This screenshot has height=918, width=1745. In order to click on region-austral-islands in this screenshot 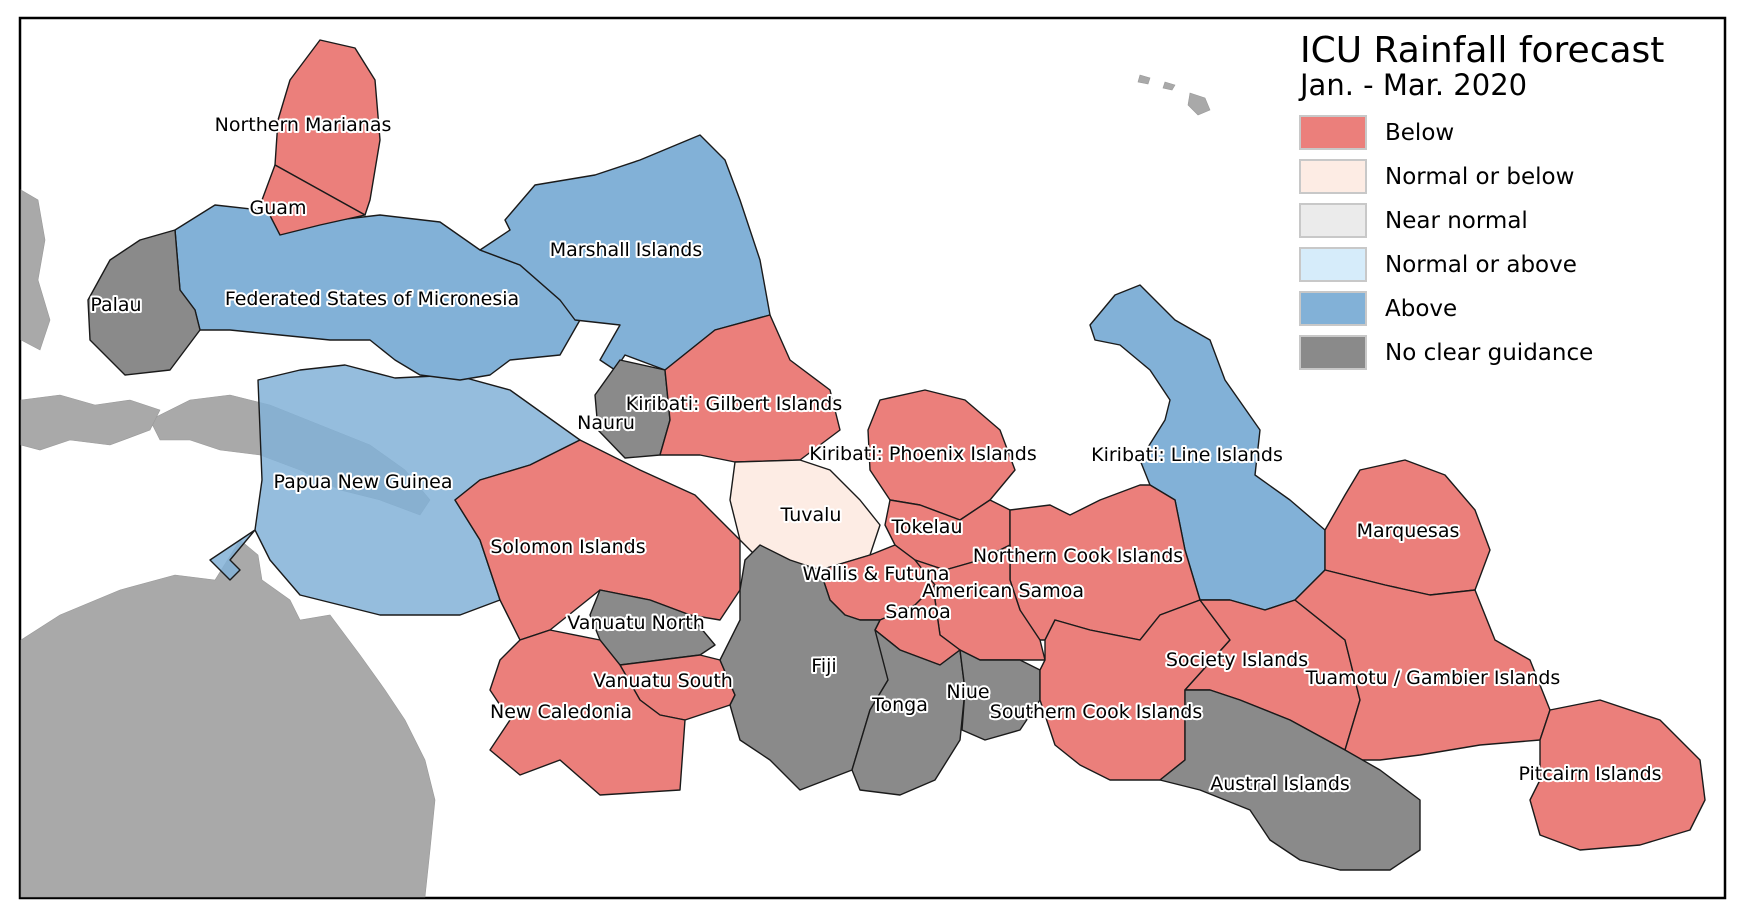, I will do `click(1290, 780)`.